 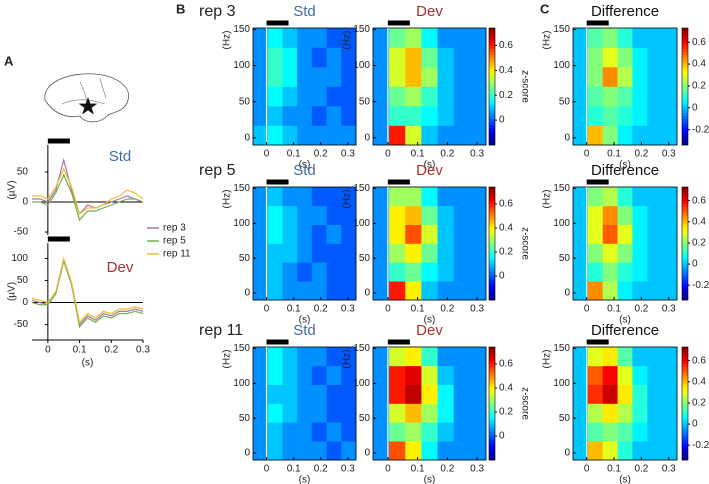 What do you see at coordinates (477, 469) in the screenshot?
I see `x-tick-label: 0.3` at bounding box center [477, 469].